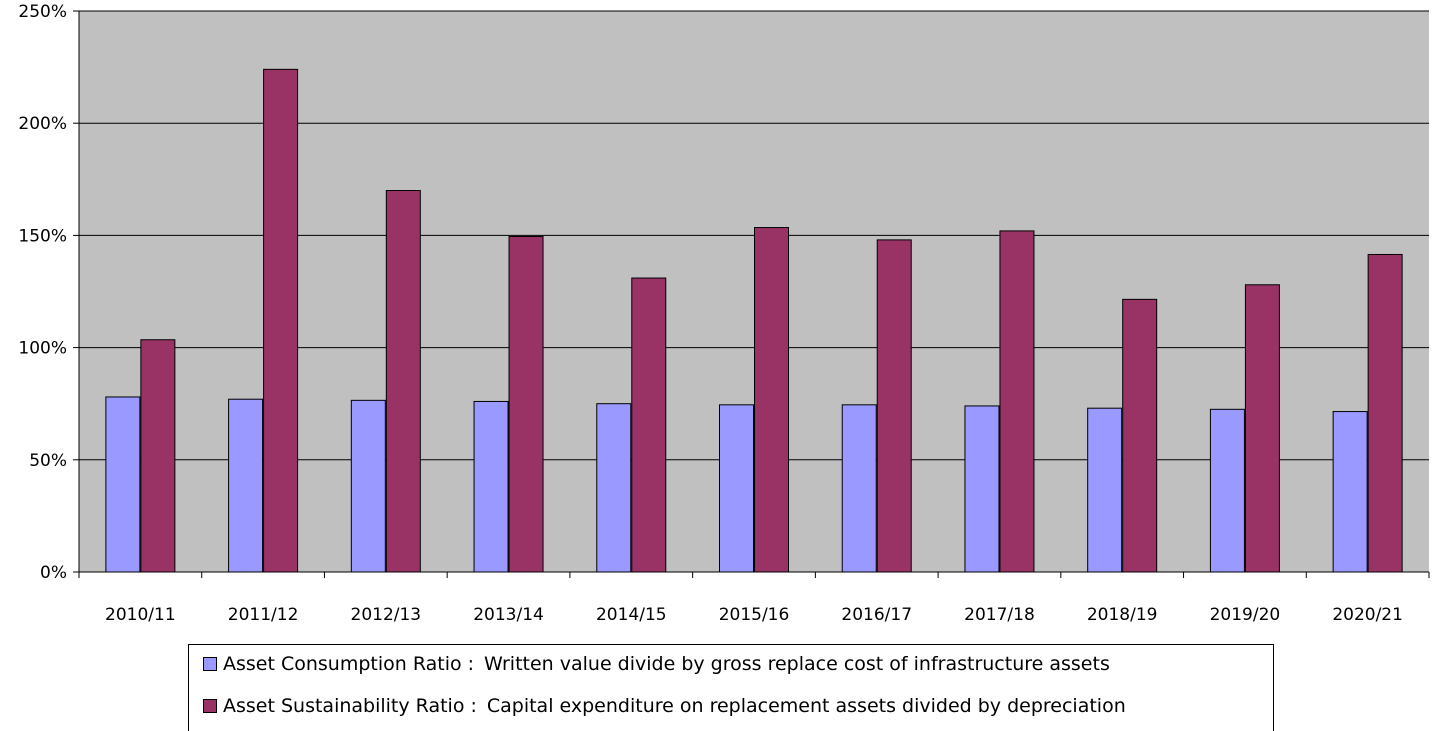 The height and width of the screenshot is (731, 1440). What do you see at coordinates (140, 615) in the screenshot?
I see `x-tick-label: 2010/11` at bounding box center [140, 615].